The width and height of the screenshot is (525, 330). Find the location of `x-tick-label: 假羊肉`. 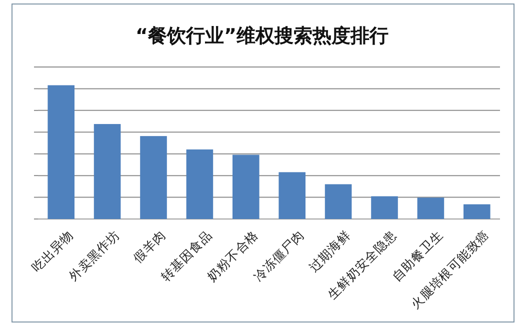

x-tick-label: 假羊肉 is located at coordinates (149, 246).